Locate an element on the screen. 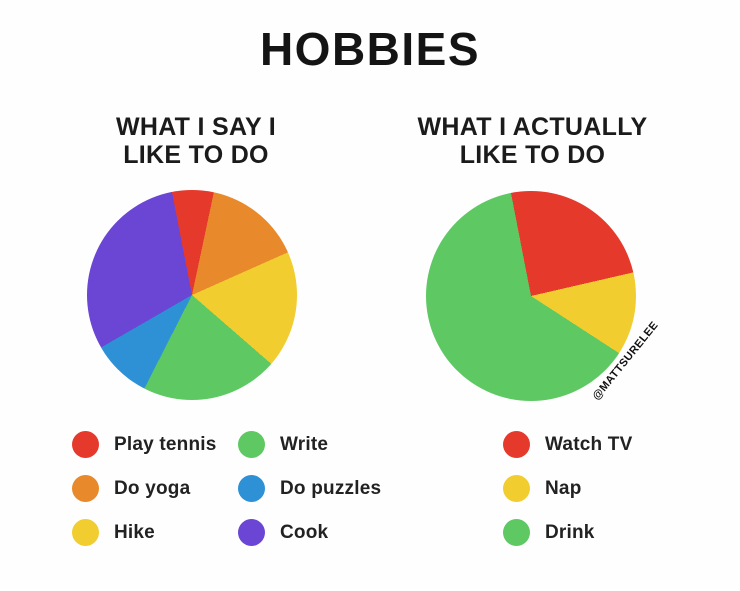 Image resolution: width=740 pixels, height=591 pixels. legend-item-drink: Drink is located at coordinates (567, 532).